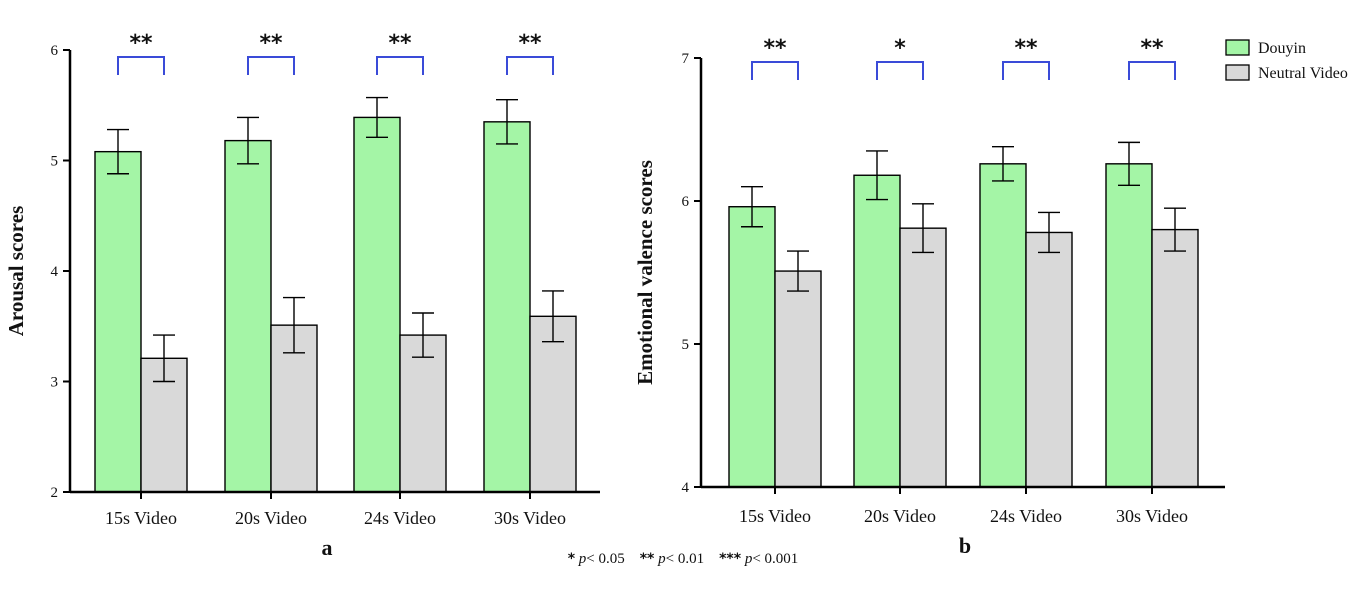  What do you see at coordinates (645, 272) in the screenshot?
I see `y-axis-label: Emotional valence scores` at bounding box center [645, 272].